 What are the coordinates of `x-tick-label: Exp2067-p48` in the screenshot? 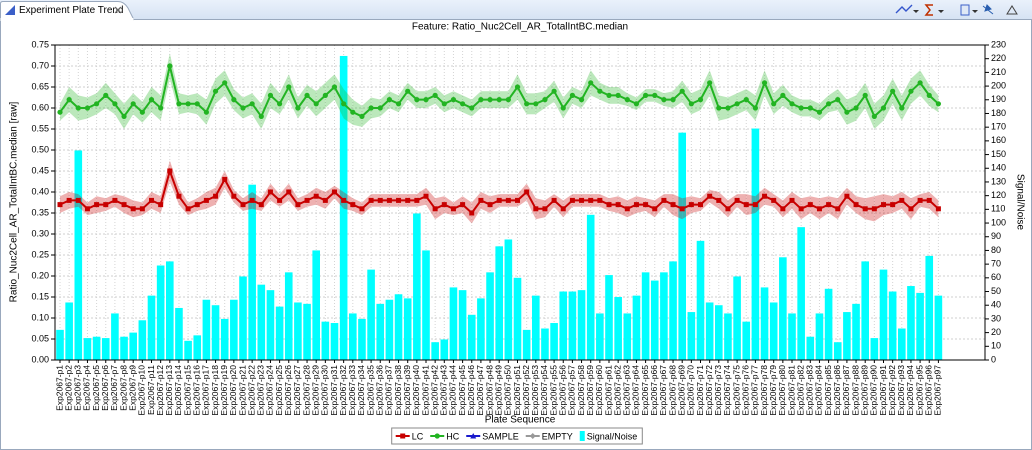 It's located at (489, 390).